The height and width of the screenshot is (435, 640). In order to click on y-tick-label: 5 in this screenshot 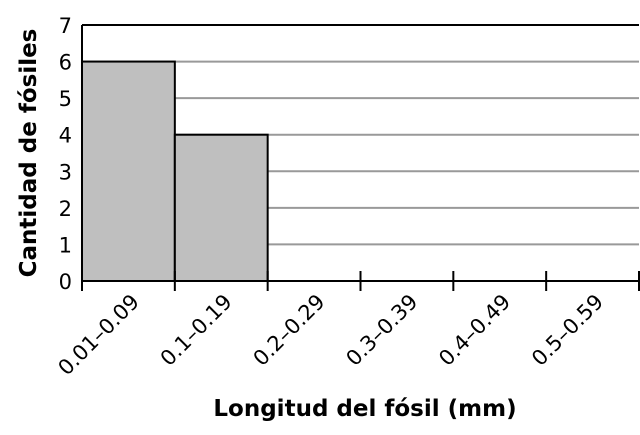, I will do `click(65, 99)`.